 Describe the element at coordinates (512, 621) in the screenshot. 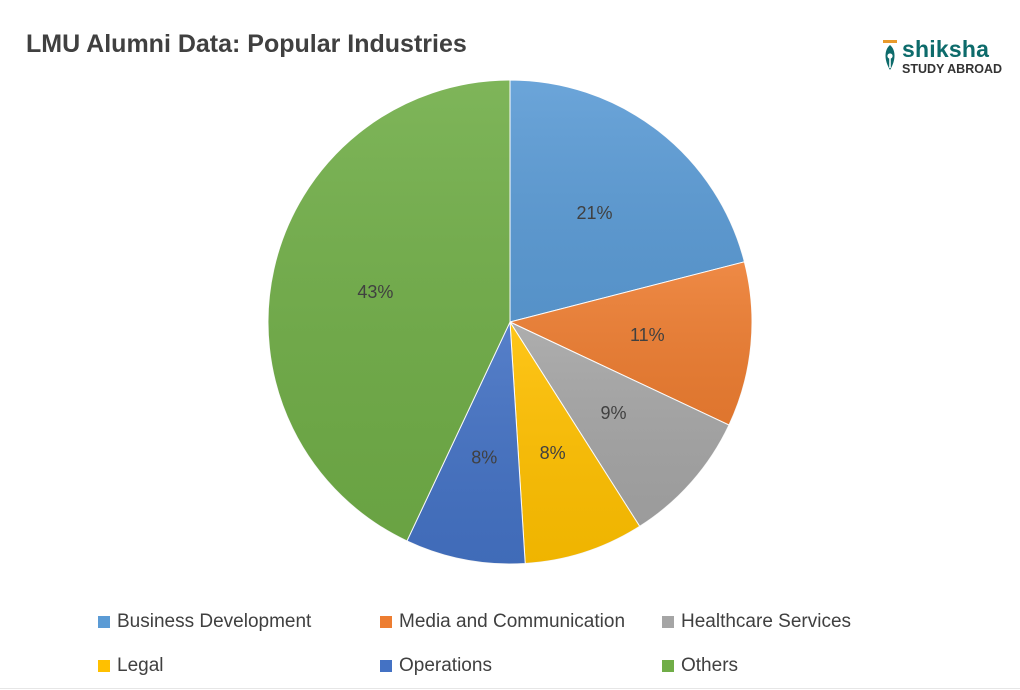

I see `legend-label: Media and Communication` at that location.